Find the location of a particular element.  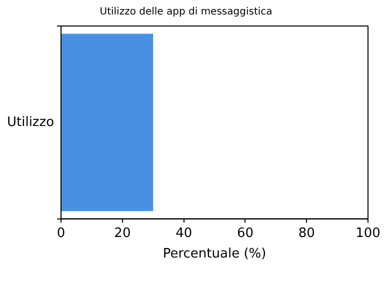

chart-title: Utilizzo delle app di messaggistica is located at coordinates (186, 12).